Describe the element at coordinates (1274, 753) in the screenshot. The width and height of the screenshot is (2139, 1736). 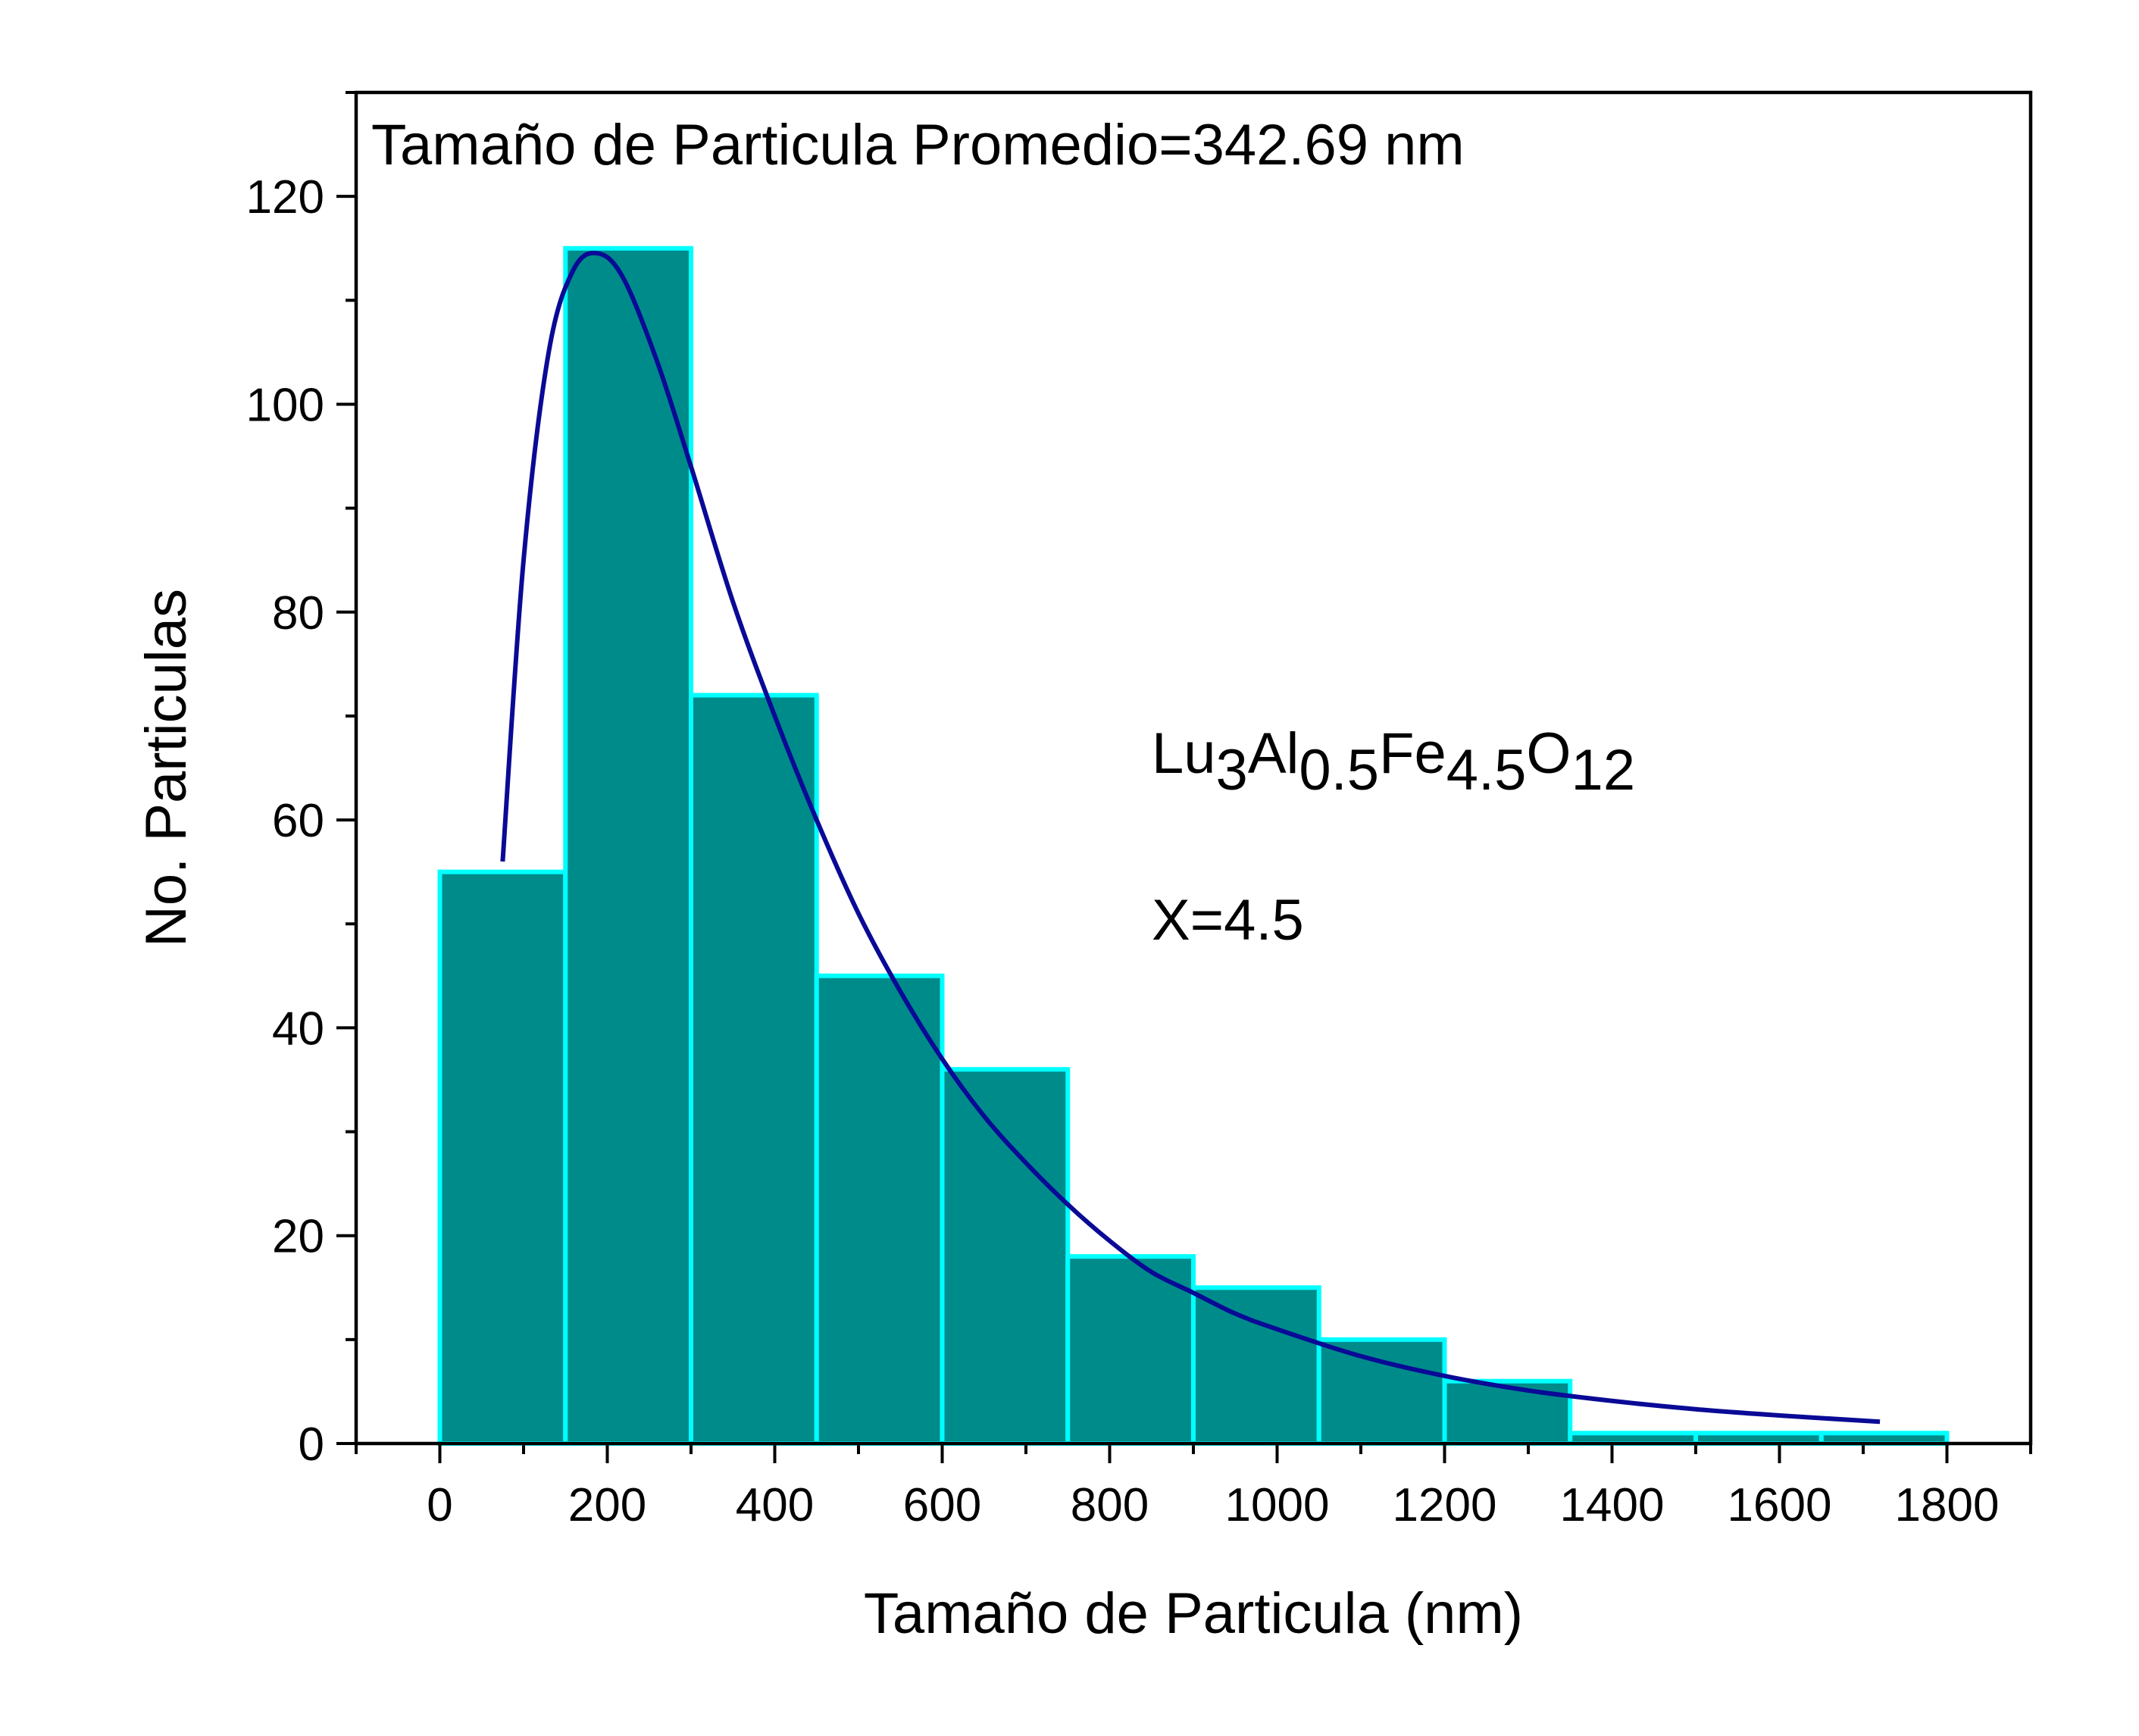
I see `formula-element: Al` at that location.